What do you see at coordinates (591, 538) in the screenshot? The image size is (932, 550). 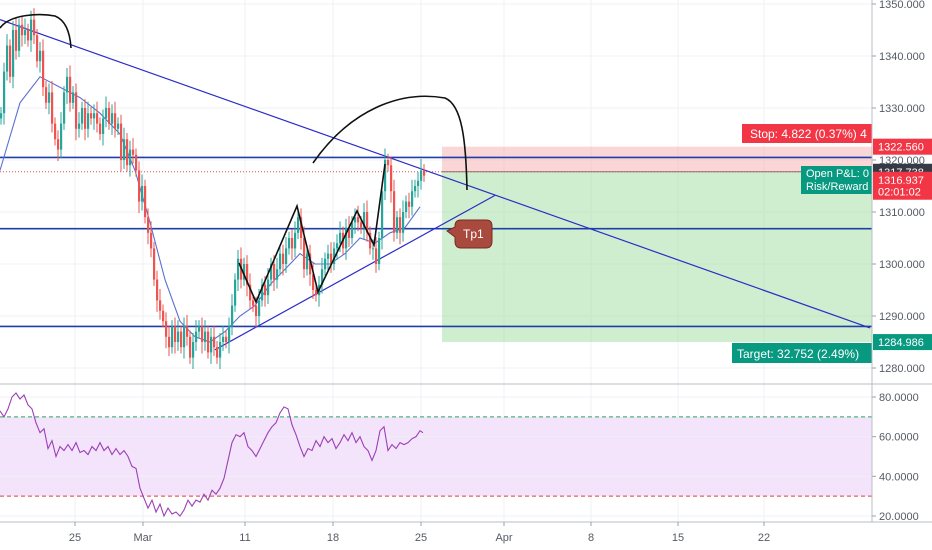 I see `time-tick-label: 8` at bounding box center [591, 538].